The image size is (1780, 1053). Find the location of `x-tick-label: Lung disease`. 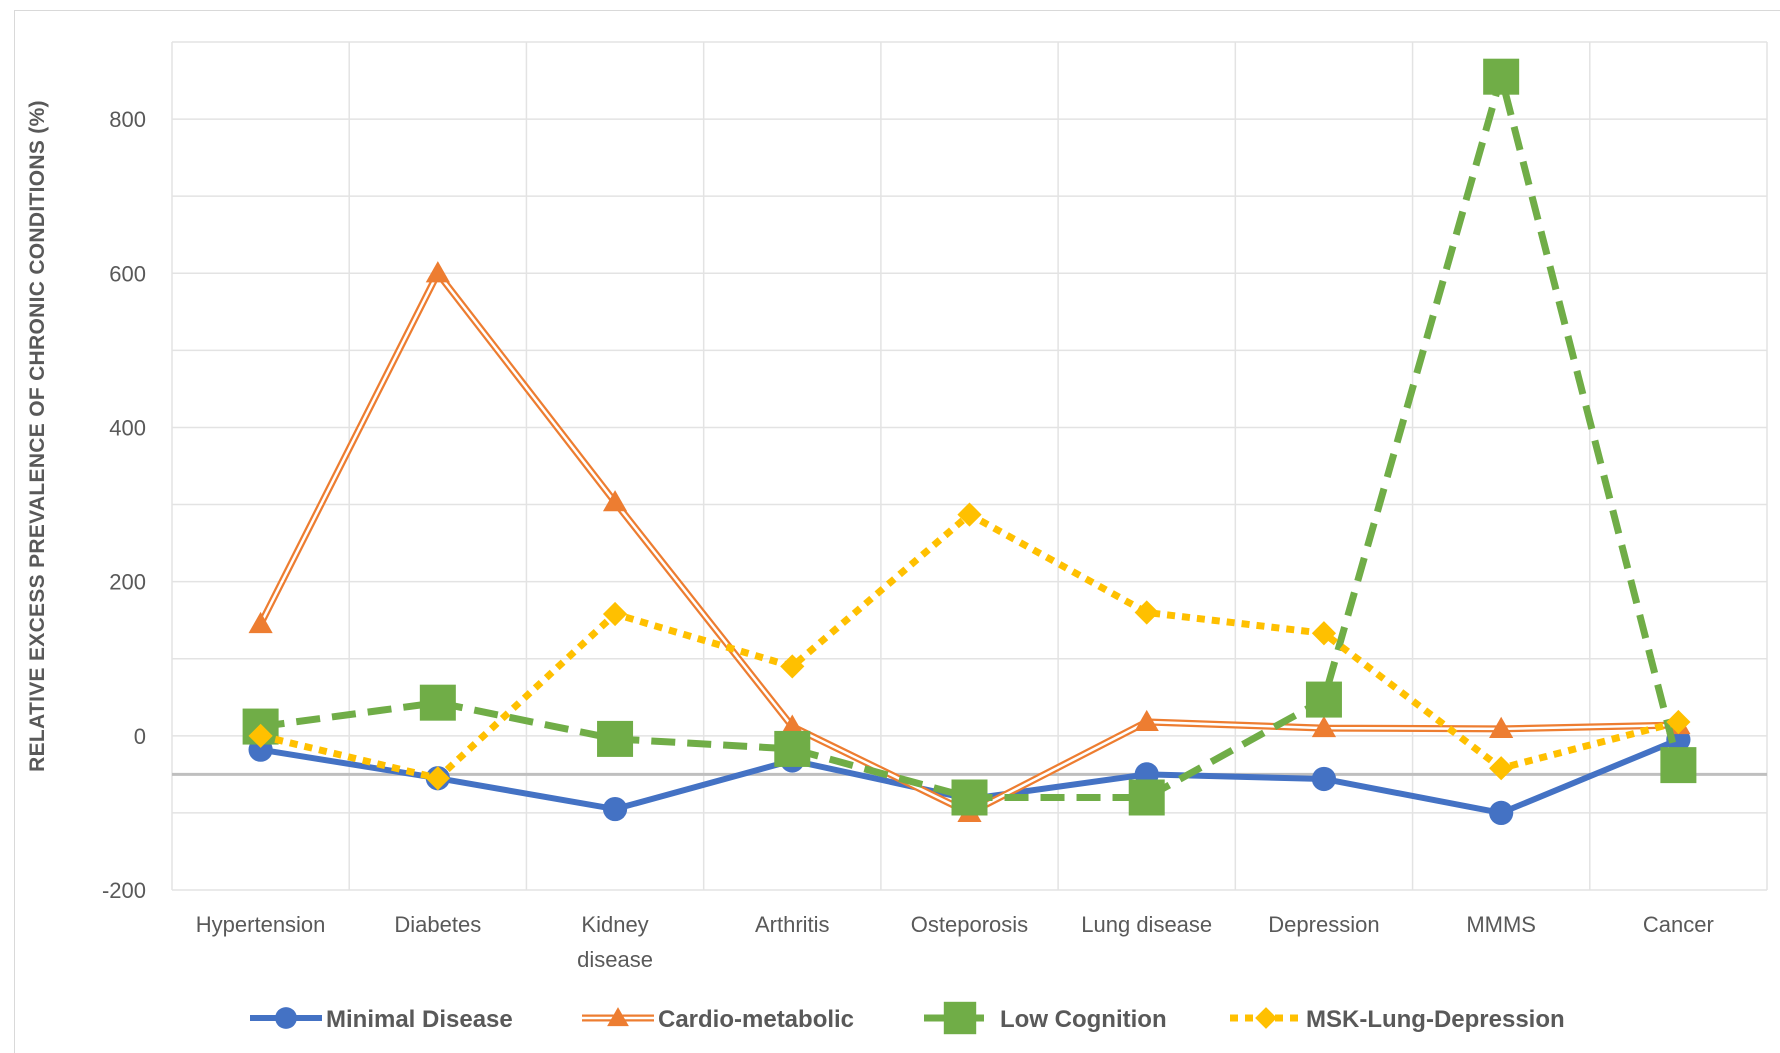

x-tick-label: Lung disease is located at coordinates (1146, 924).